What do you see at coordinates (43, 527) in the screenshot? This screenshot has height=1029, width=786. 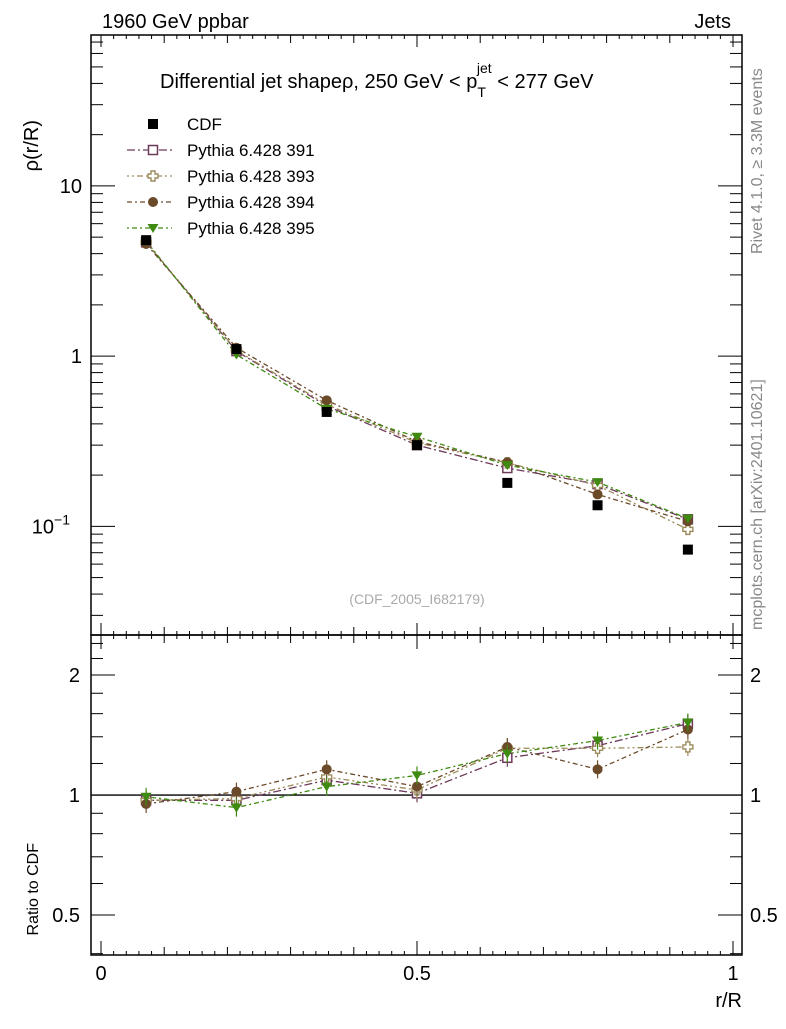 I see `y-tick-label-base: 10` at bounding box center [43, 527].